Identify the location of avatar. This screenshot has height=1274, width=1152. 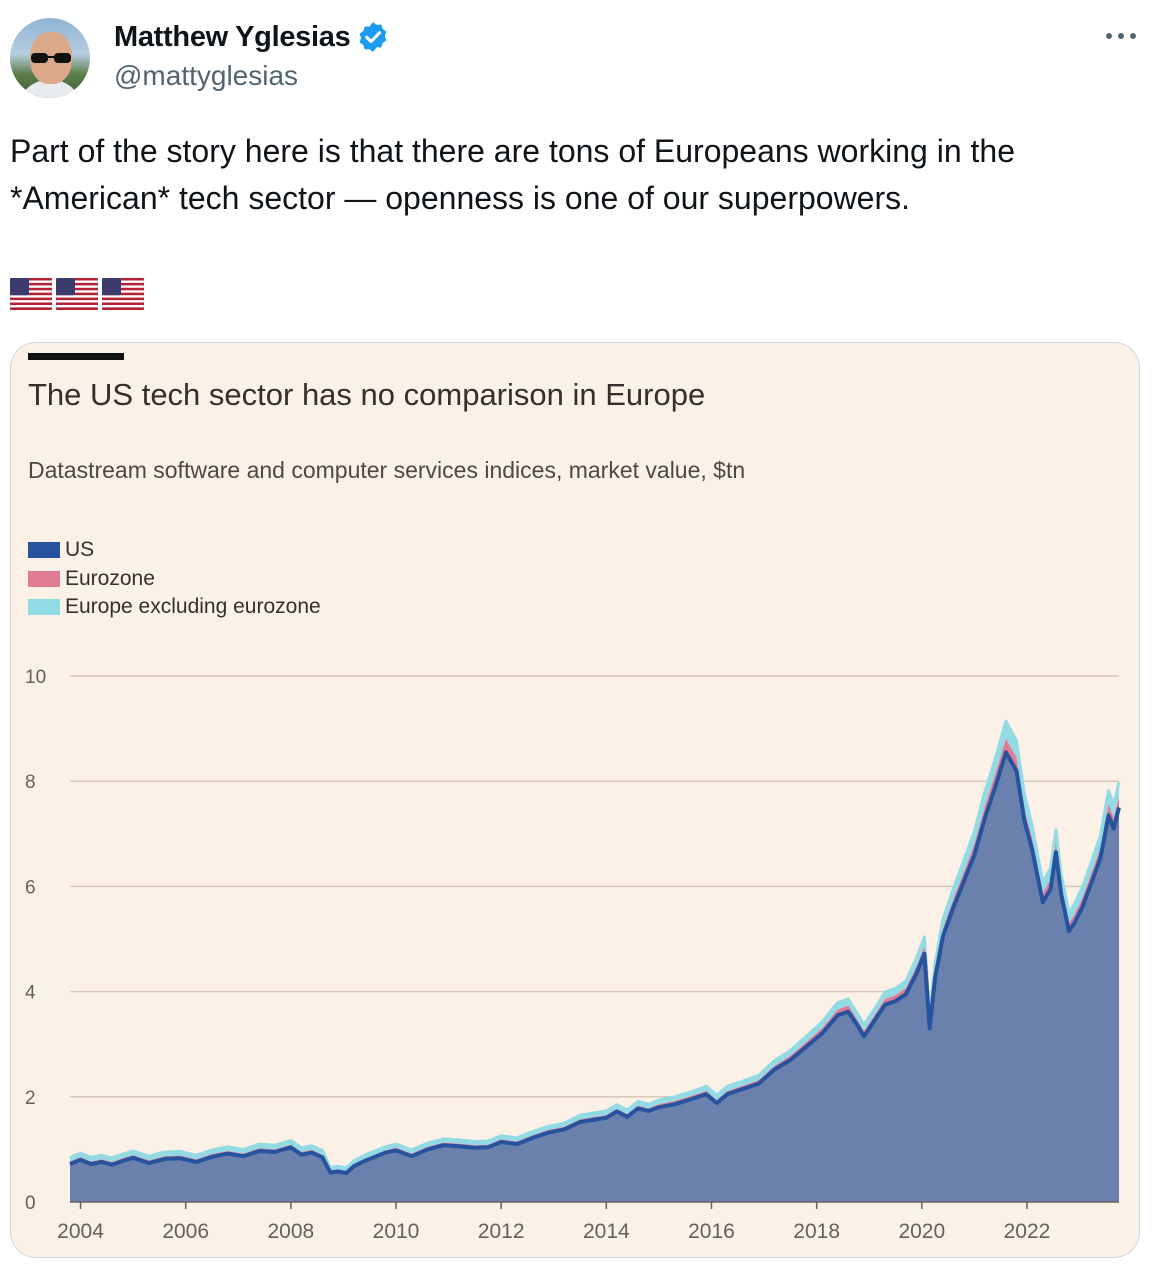
(50, 58).